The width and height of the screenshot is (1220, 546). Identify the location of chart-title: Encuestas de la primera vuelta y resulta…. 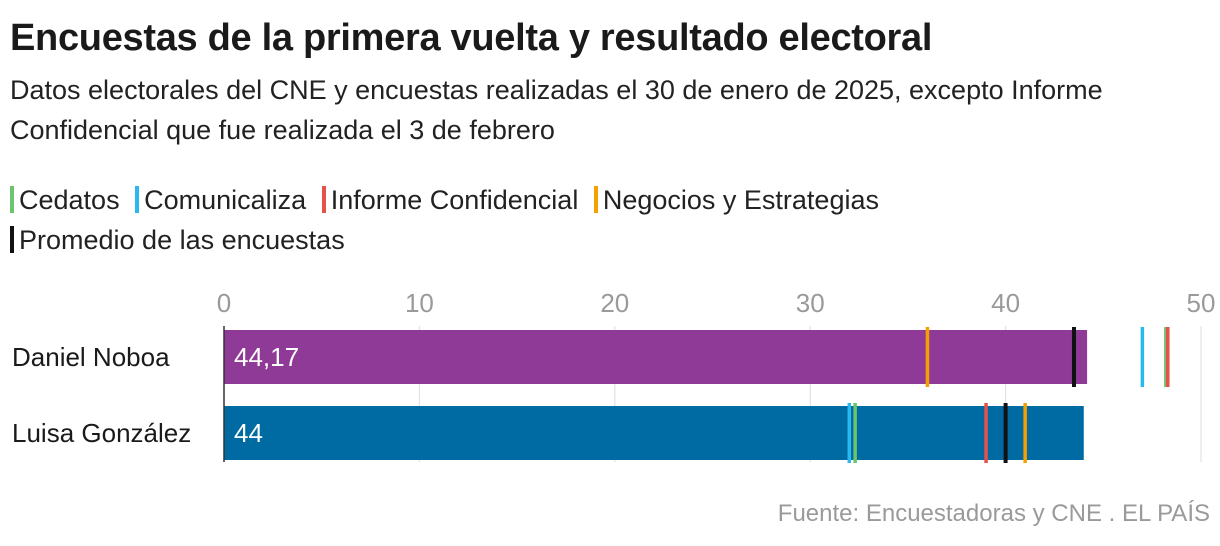
(471, 38).